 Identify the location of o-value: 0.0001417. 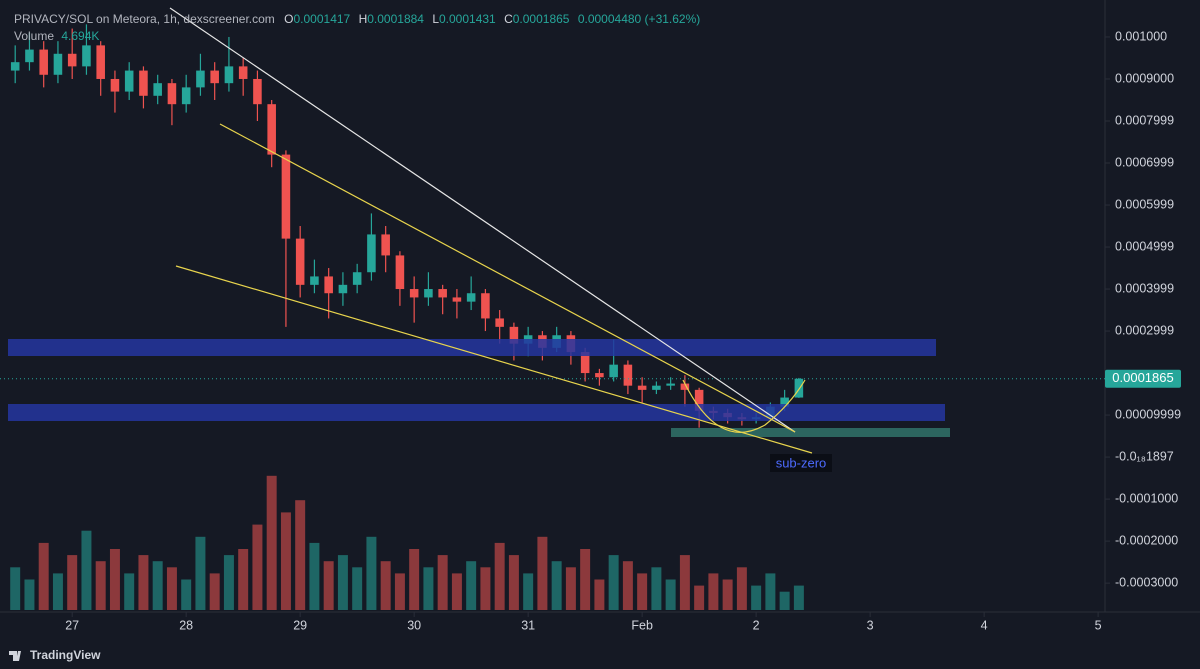
(321, 19).